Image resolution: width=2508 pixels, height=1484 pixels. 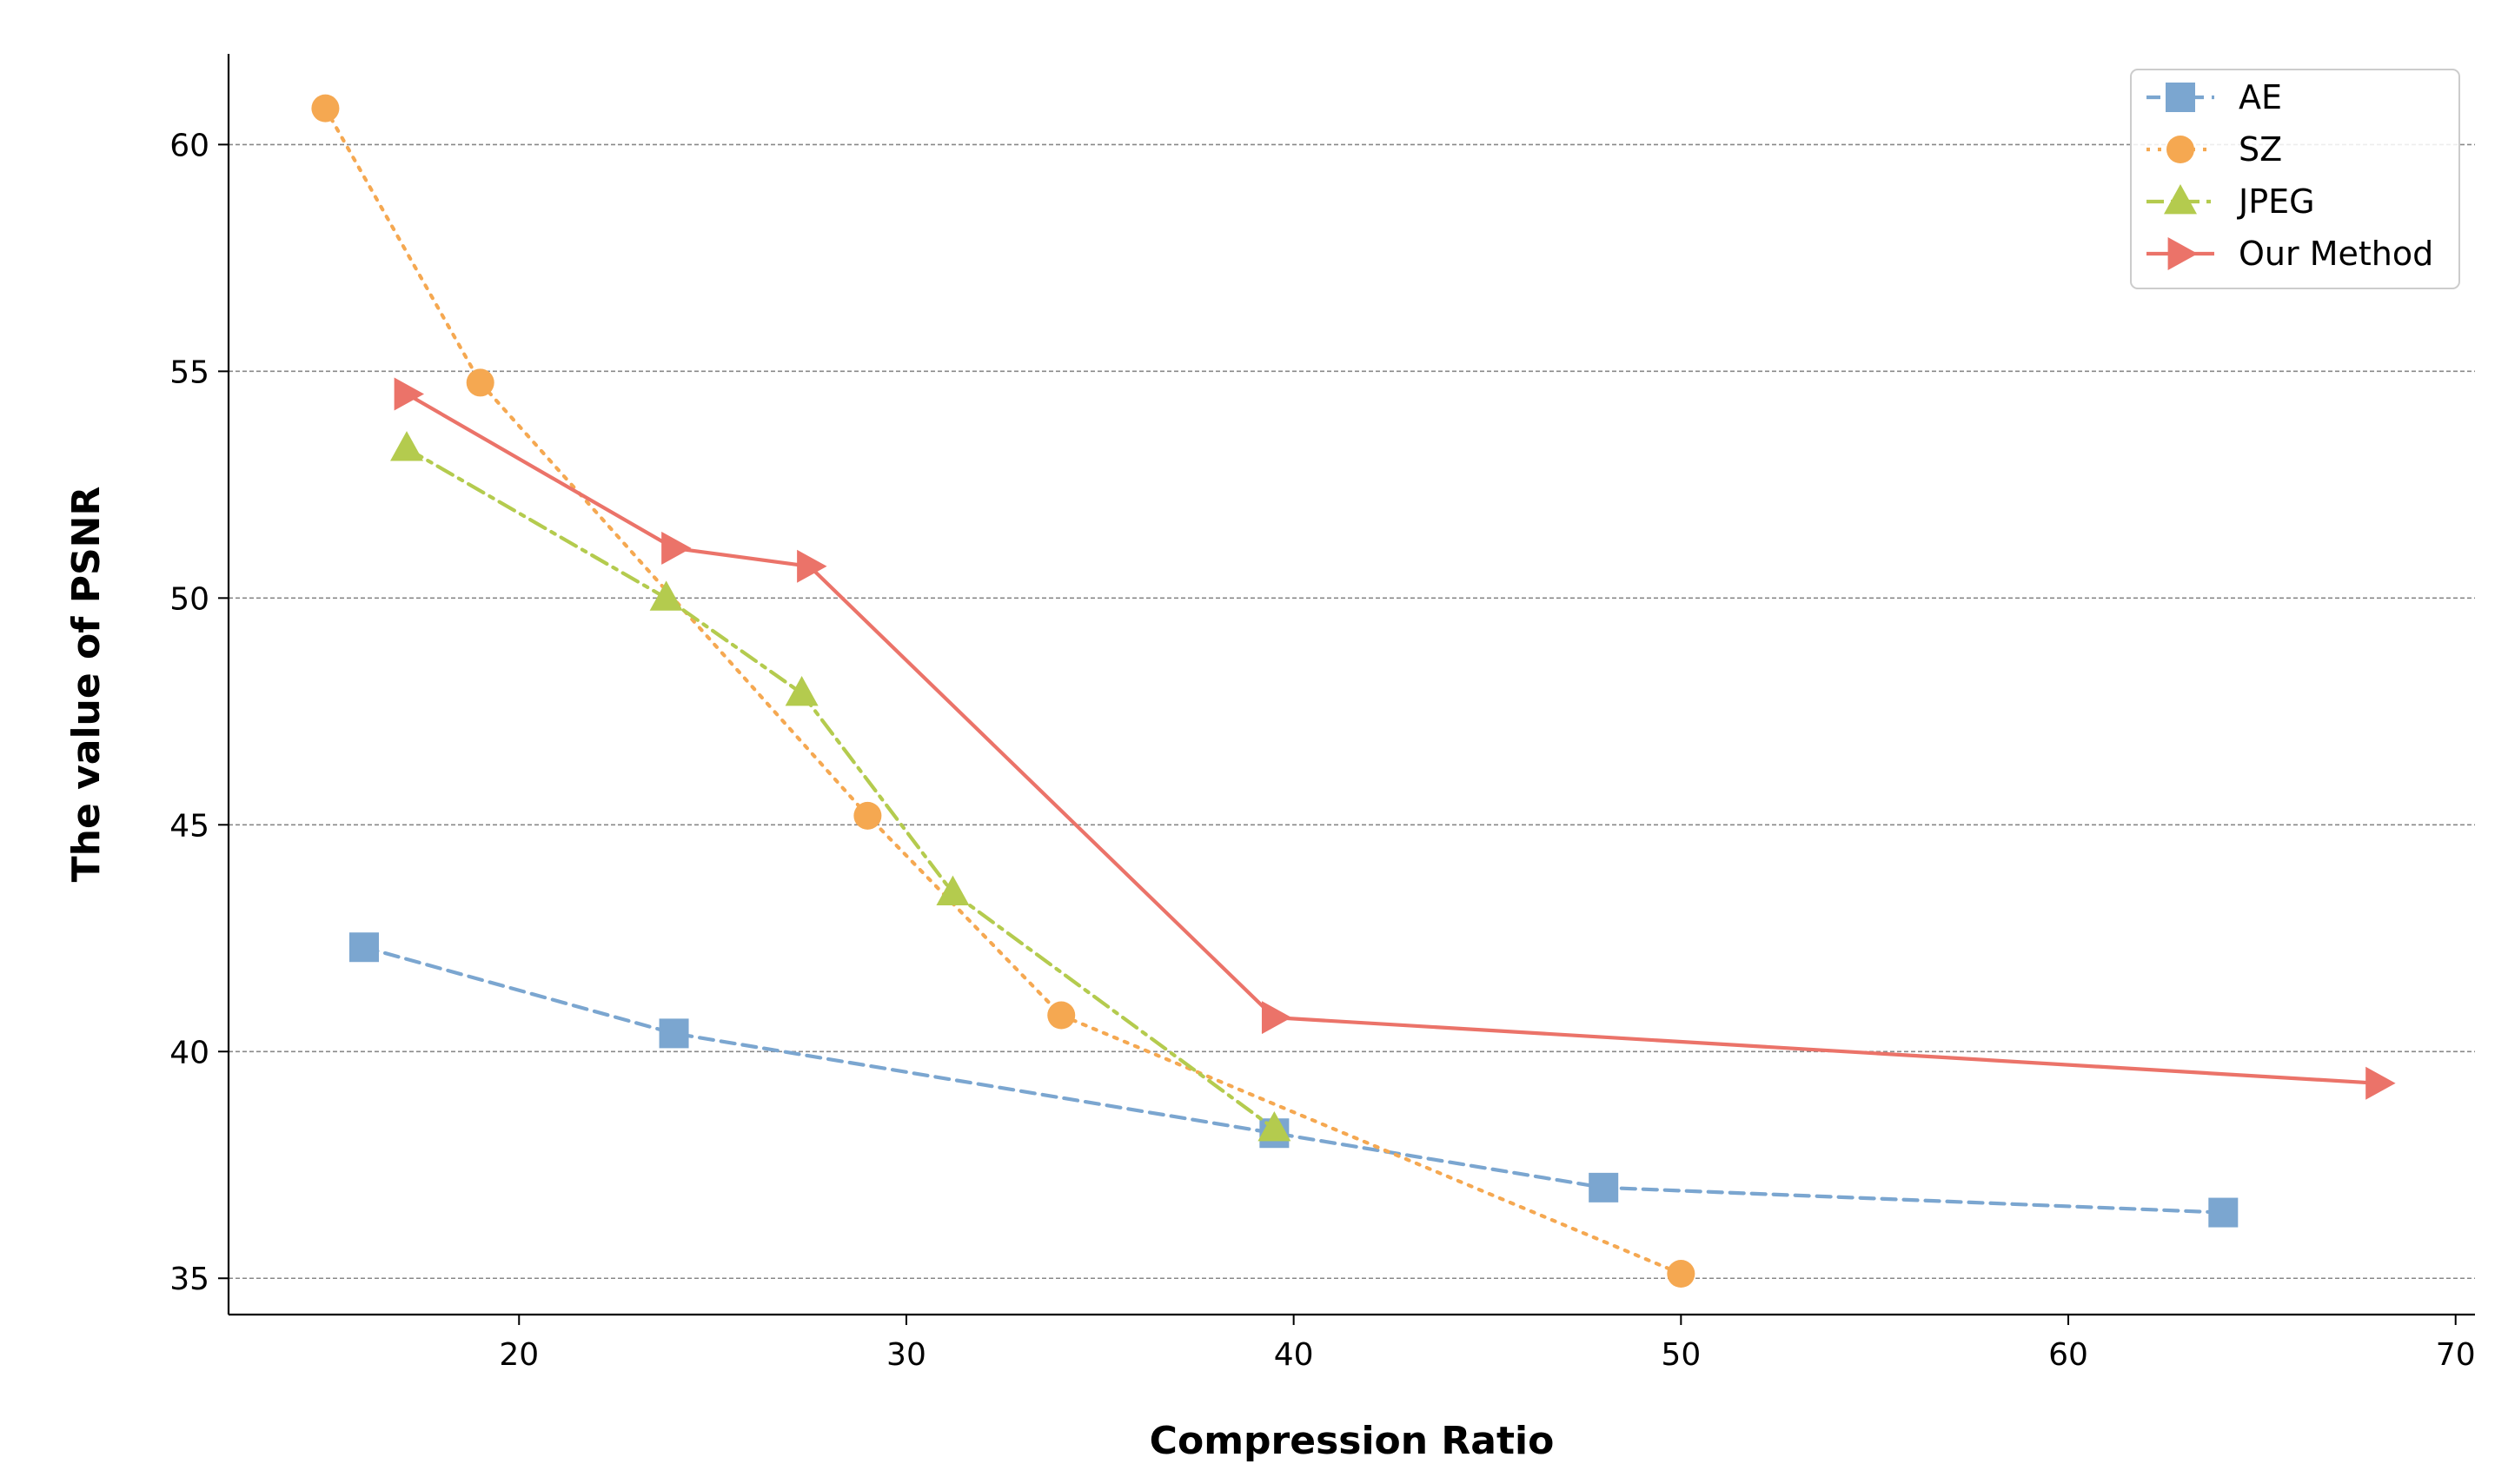 I want to click on legend-label-our-method: Our Method, so click(x=2336, y=254).